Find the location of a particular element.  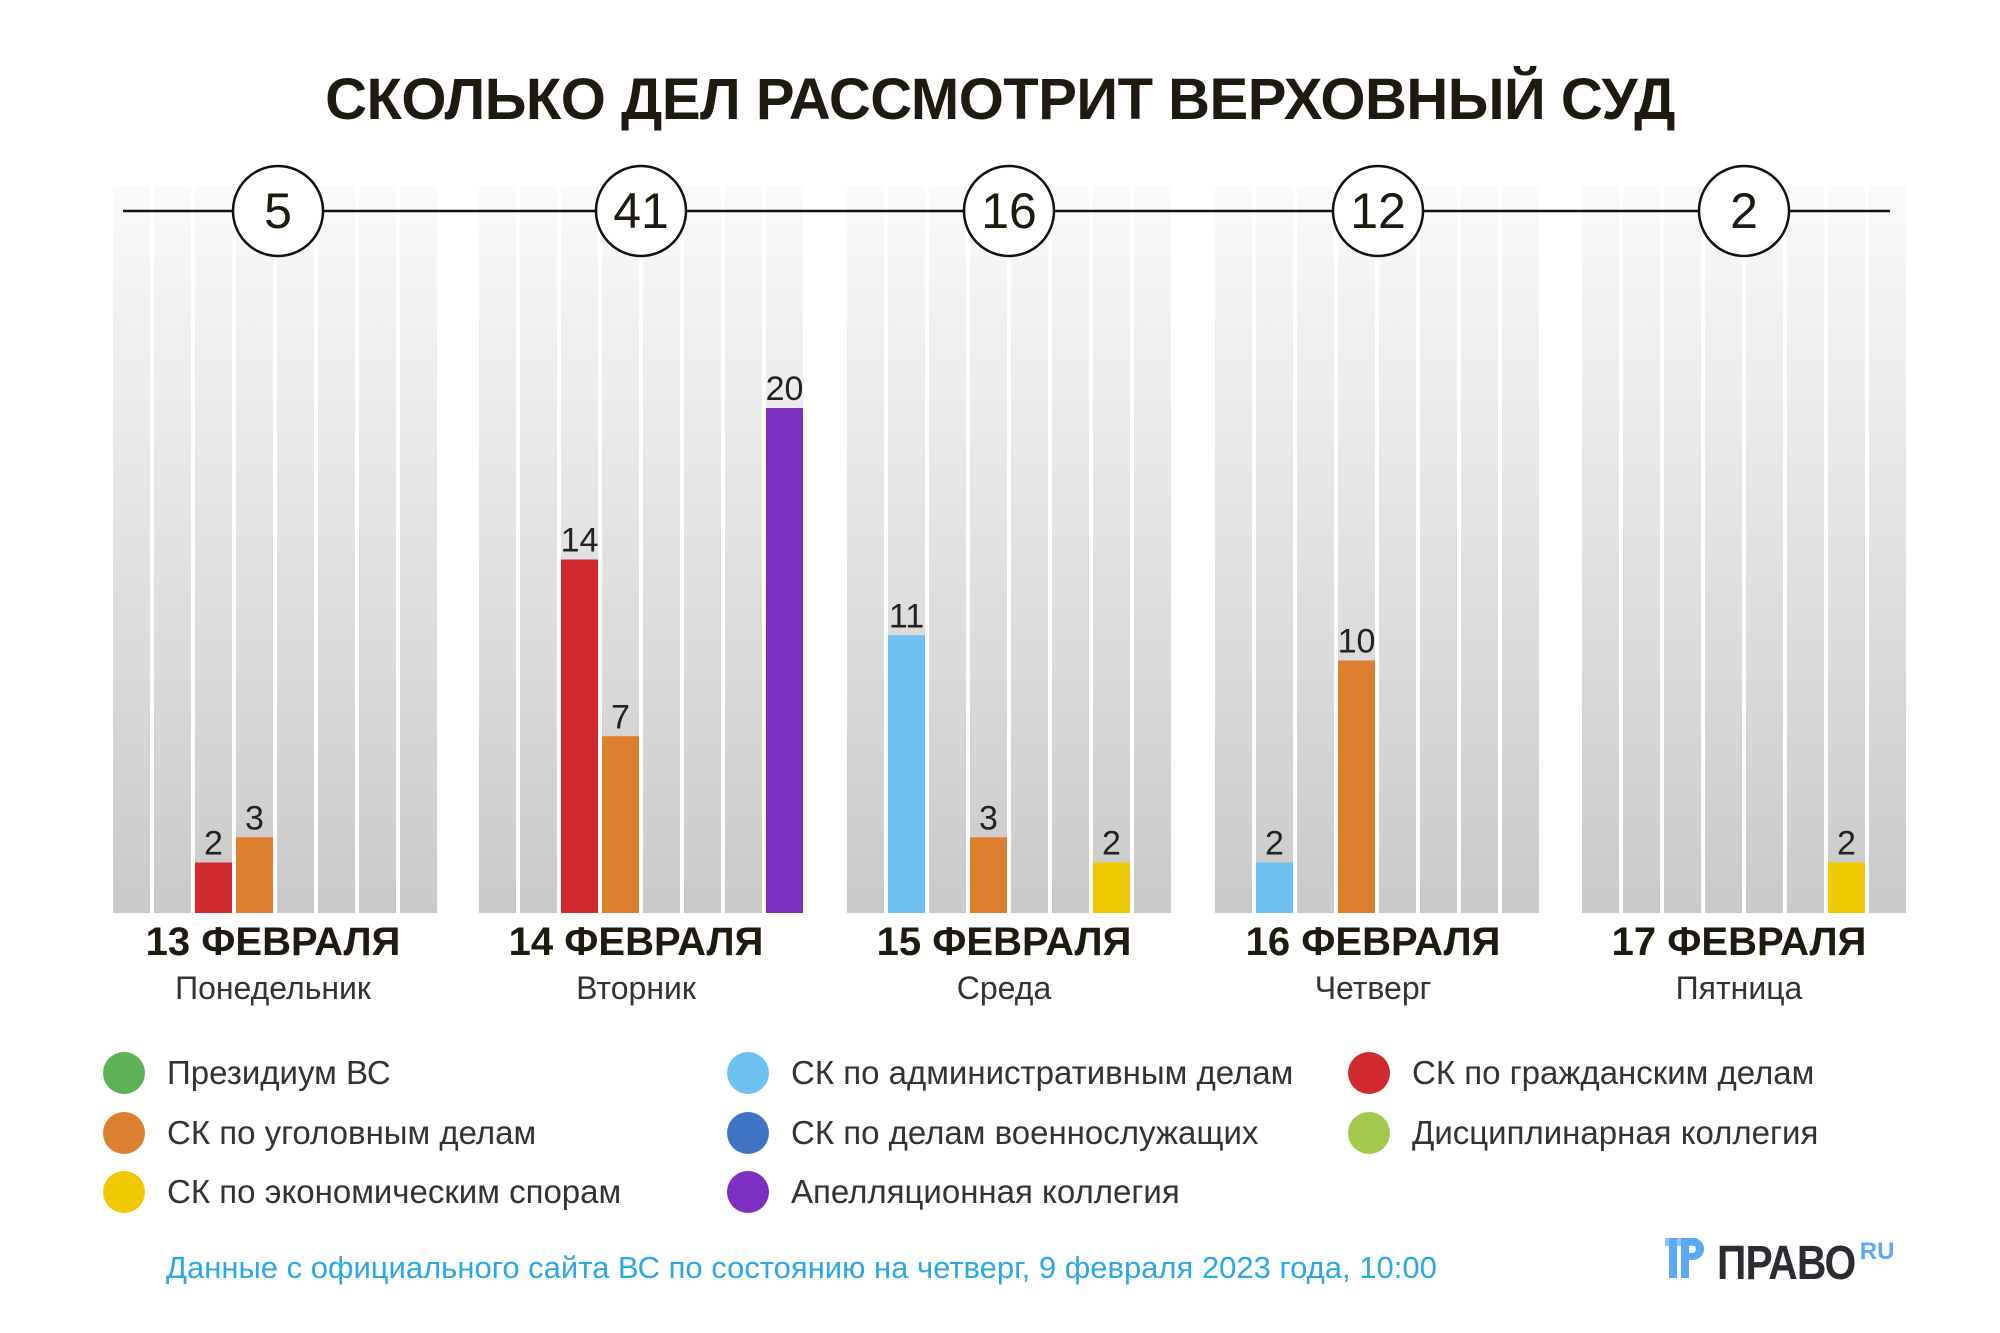

legend-item: Президиум ВС is located at coordinates (247, 1073).